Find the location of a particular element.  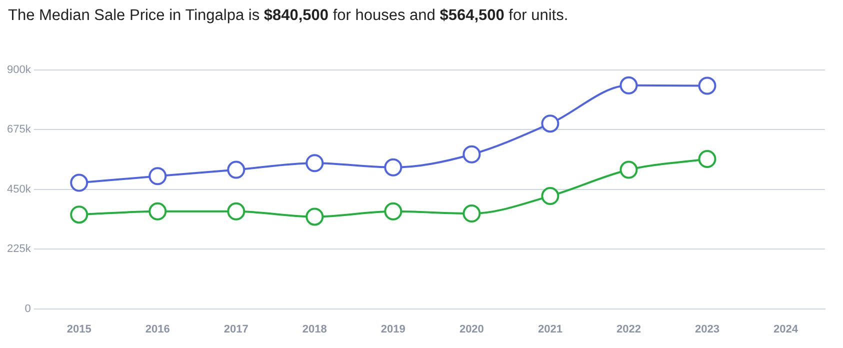

x-tick-label: 2018 is located at coordinates (314, 329).